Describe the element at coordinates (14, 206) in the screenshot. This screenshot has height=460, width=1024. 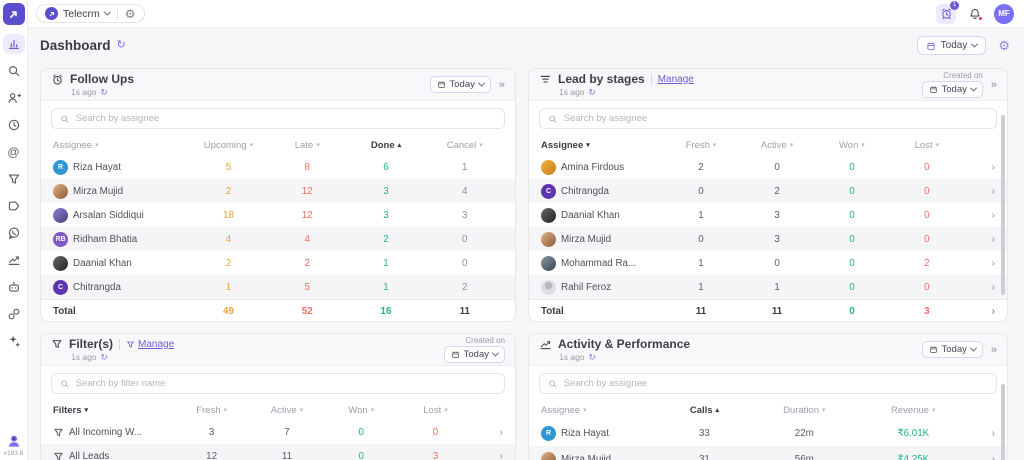
I see `sidebar-item-tags` at that location.